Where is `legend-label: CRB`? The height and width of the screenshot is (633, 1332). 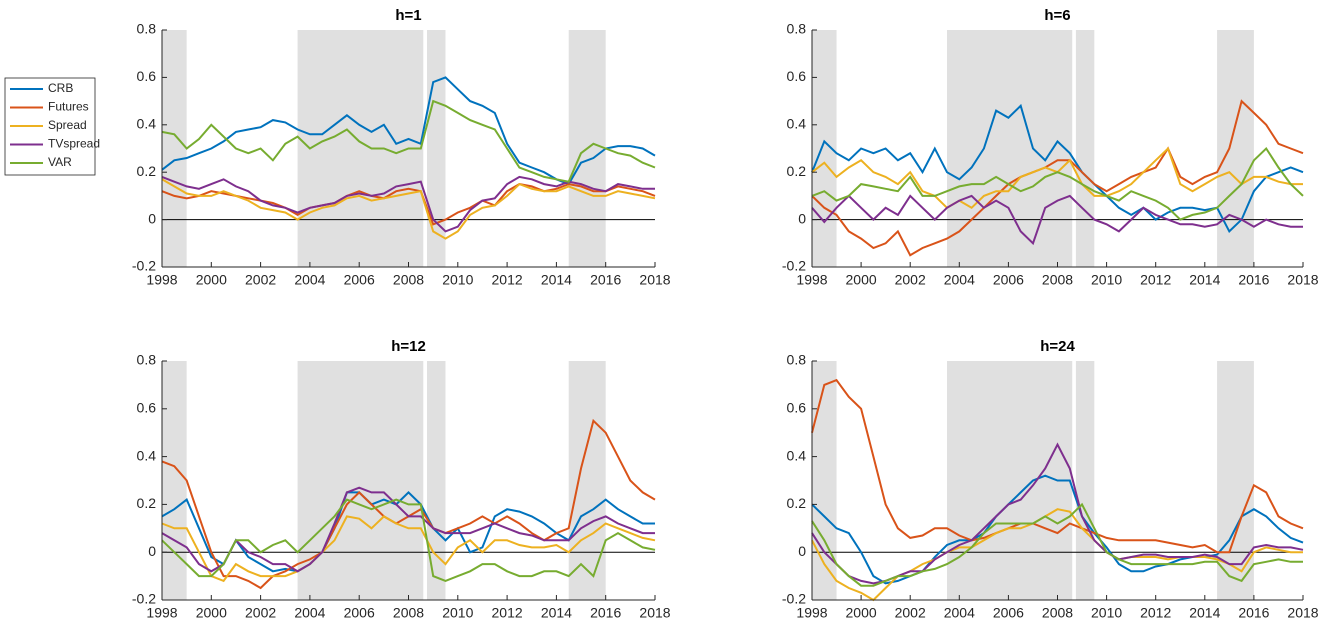
legend-label: CRB is located at coordinates (60, 88).